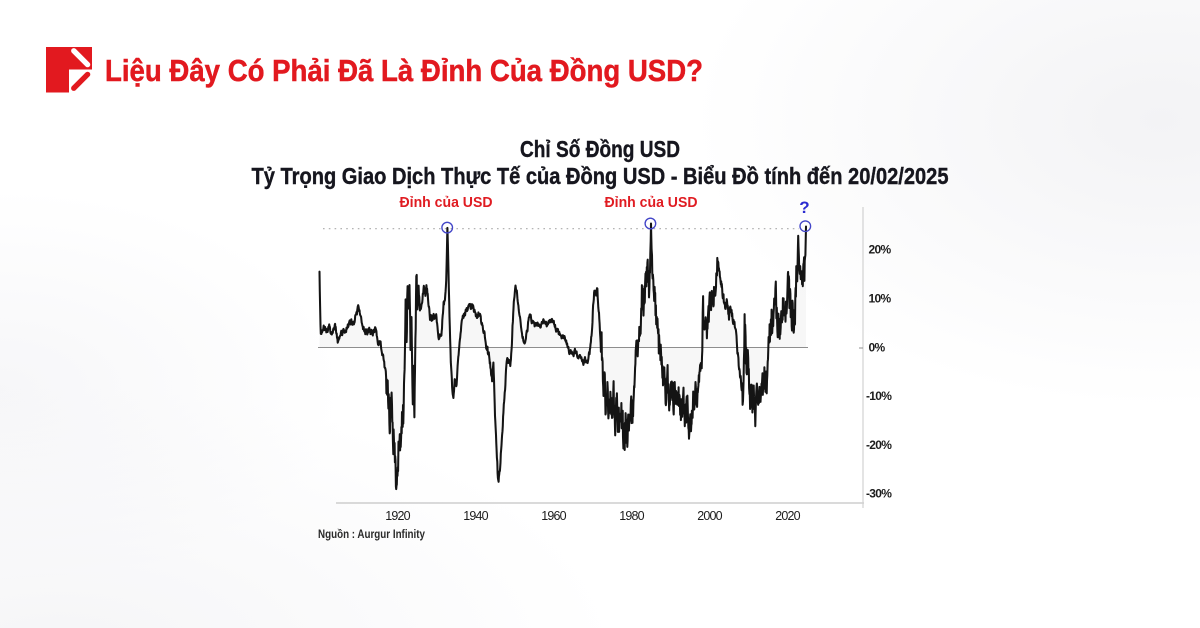  What do you see at coordinates (372, 535) in the screenshot?
I see `svg-text: Nguồn : Aurgur Infinity` at bounding box center [372, 535].